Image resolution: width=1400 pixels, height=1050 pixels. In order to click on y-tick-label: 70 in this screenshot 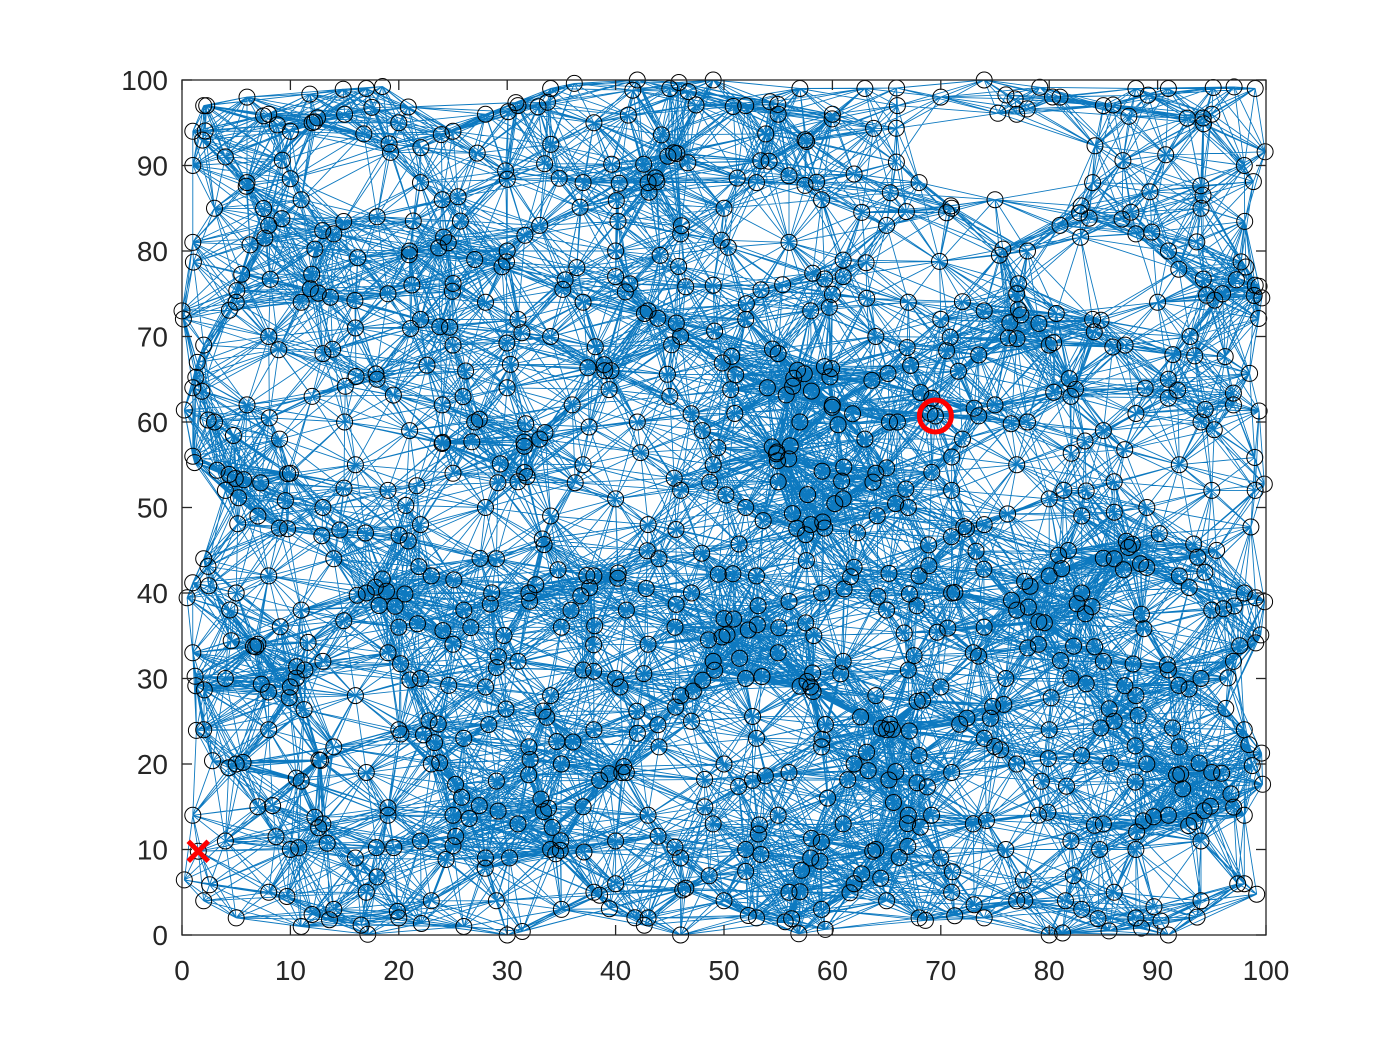, I will do `click(152, 337)`.